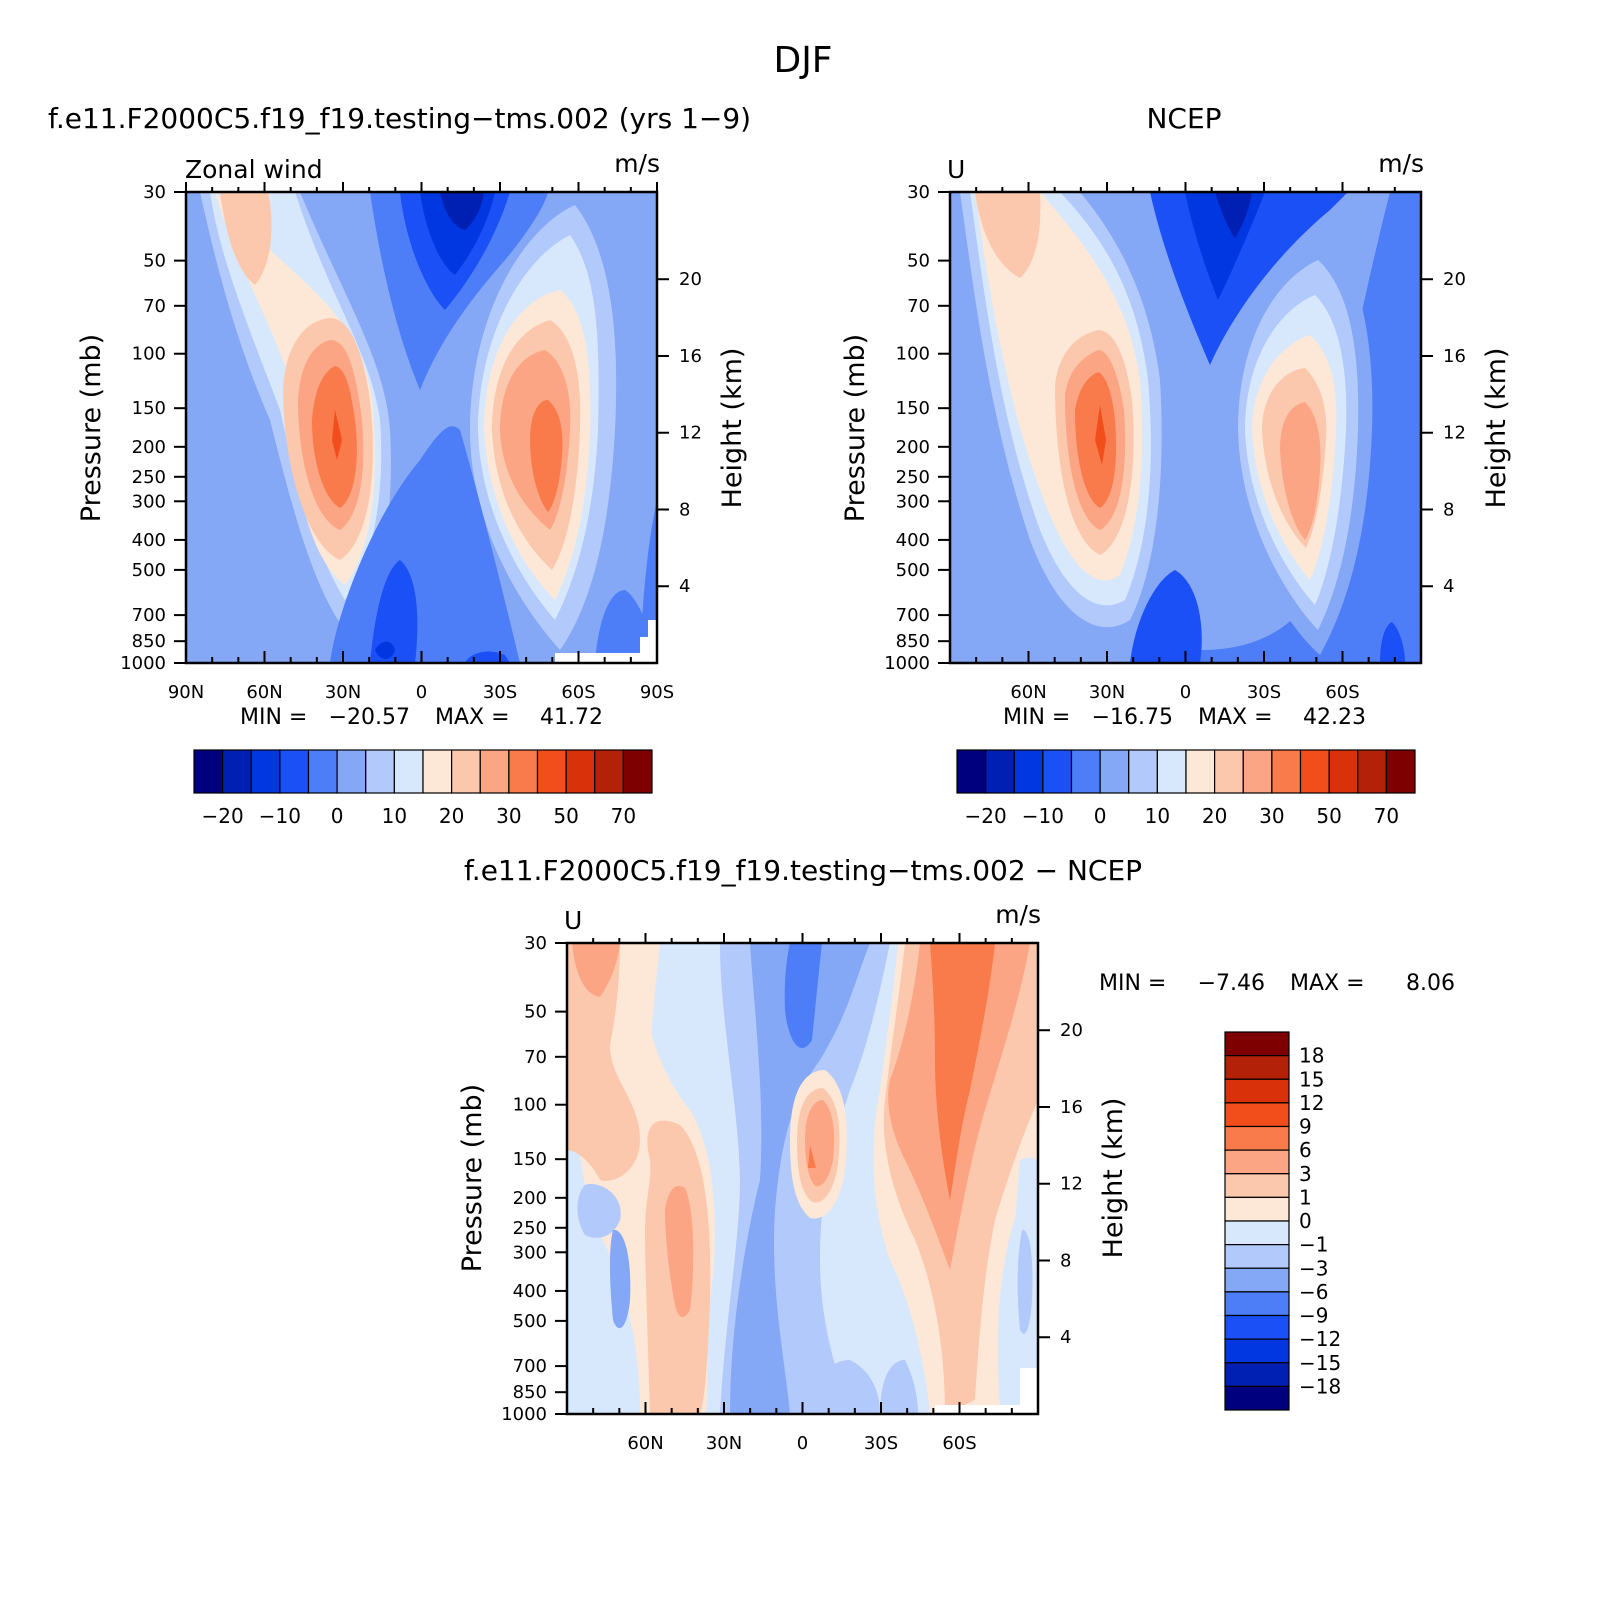 The width and height of the screenshot is (1597, 1597). I want to click on panel-model-ytick-label: 200, so click(149, 447).